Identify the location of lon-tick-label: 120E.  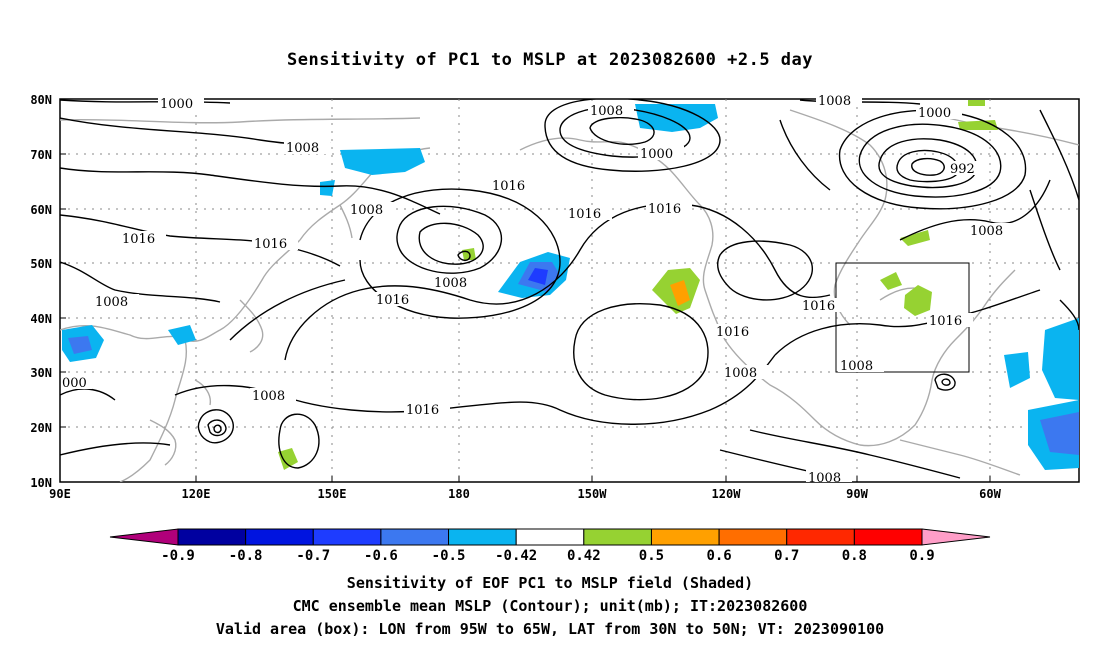
(196, 494).